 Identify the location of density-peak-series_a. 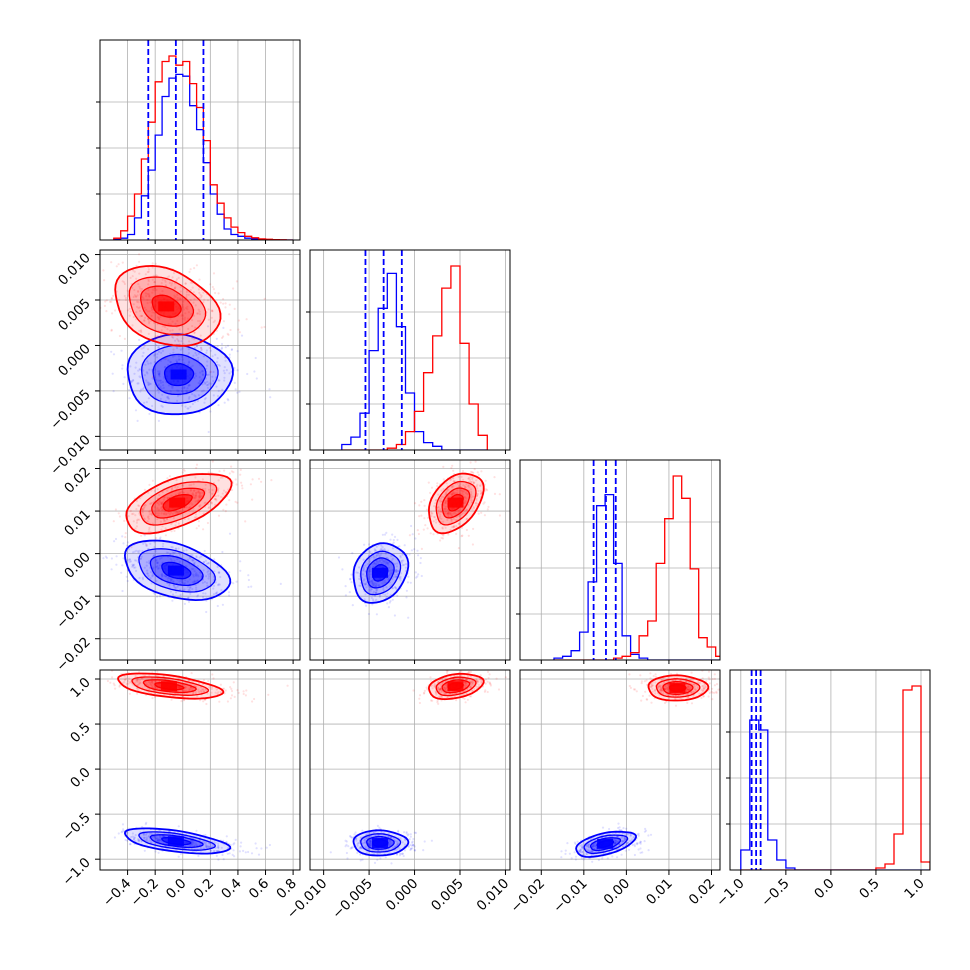
(380, 843).